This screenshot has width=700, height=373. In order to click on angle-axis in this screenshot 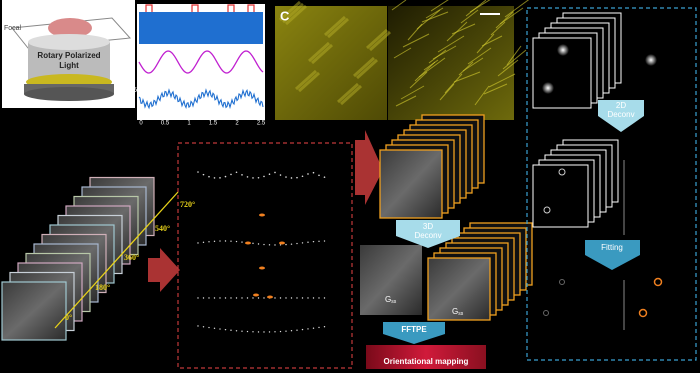, I will do `click(116, 260)`.